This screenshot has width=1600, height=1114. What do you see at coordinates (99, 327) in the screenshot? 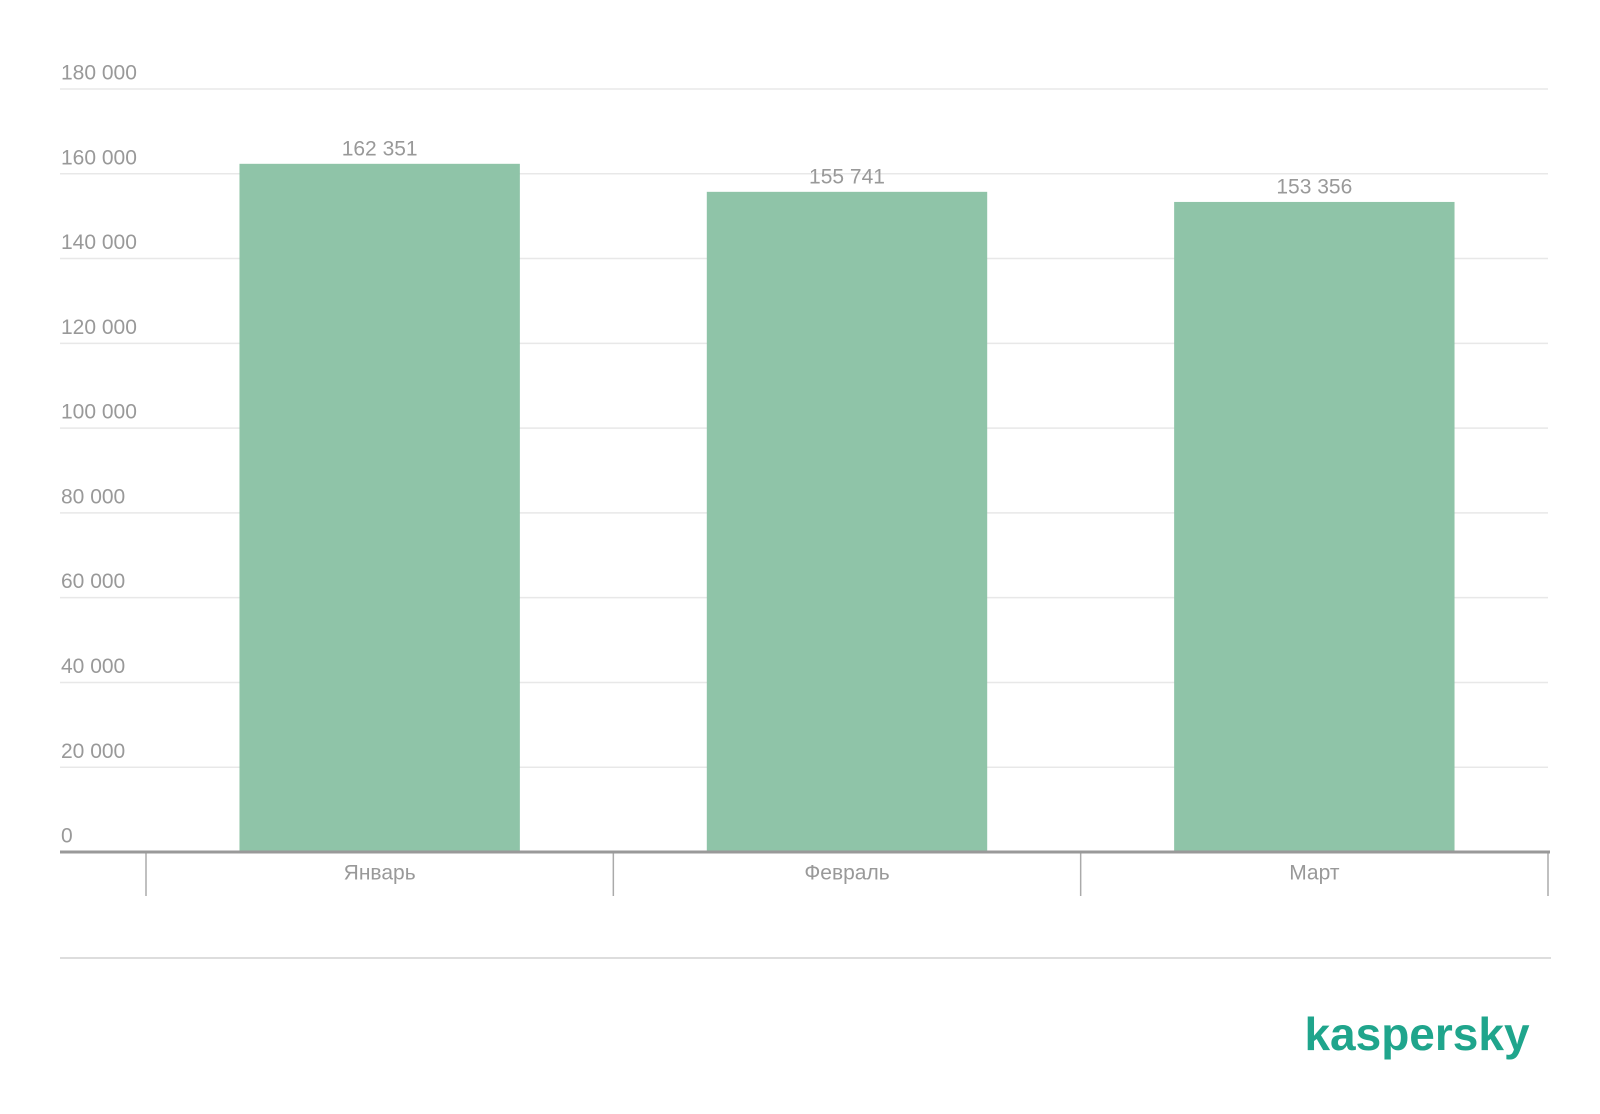
I see `y-tick-label: 120 000` at bounding box center [99, 327].